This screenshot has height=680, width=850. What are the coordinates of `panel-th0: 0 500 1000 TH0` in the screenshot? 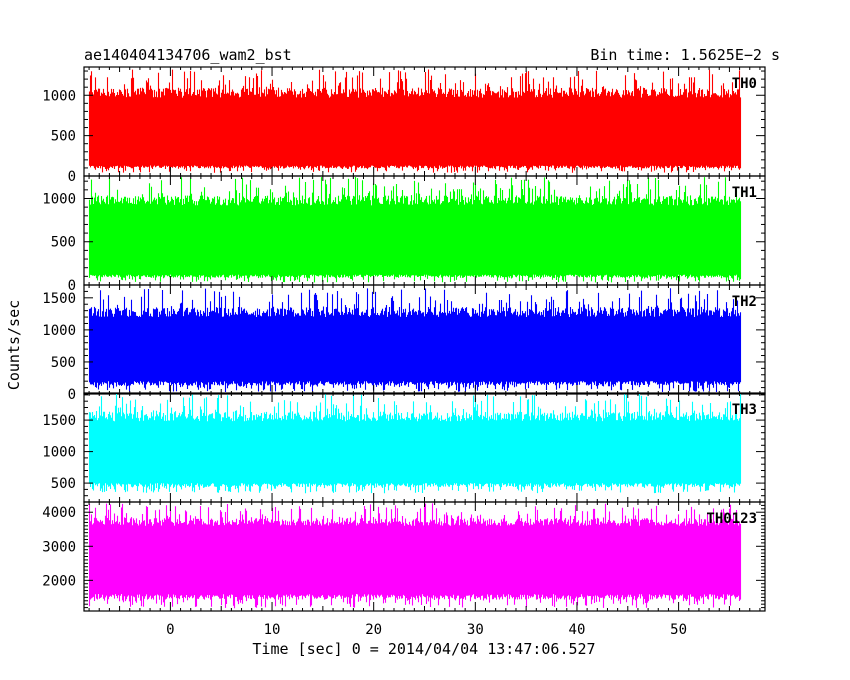 It's located at (404, 125).